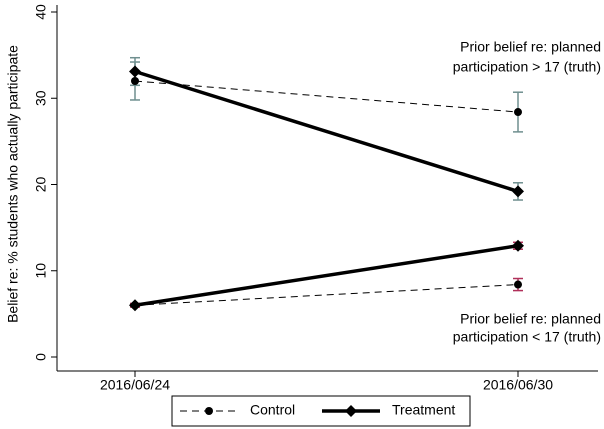 Image resolution: width=604 pixels, height=429 pixels. What do you see at coordinates (527, 67) in the screenshot?
I see `annotation: participation > 17 (truth)` at bounding box center [527, 67].